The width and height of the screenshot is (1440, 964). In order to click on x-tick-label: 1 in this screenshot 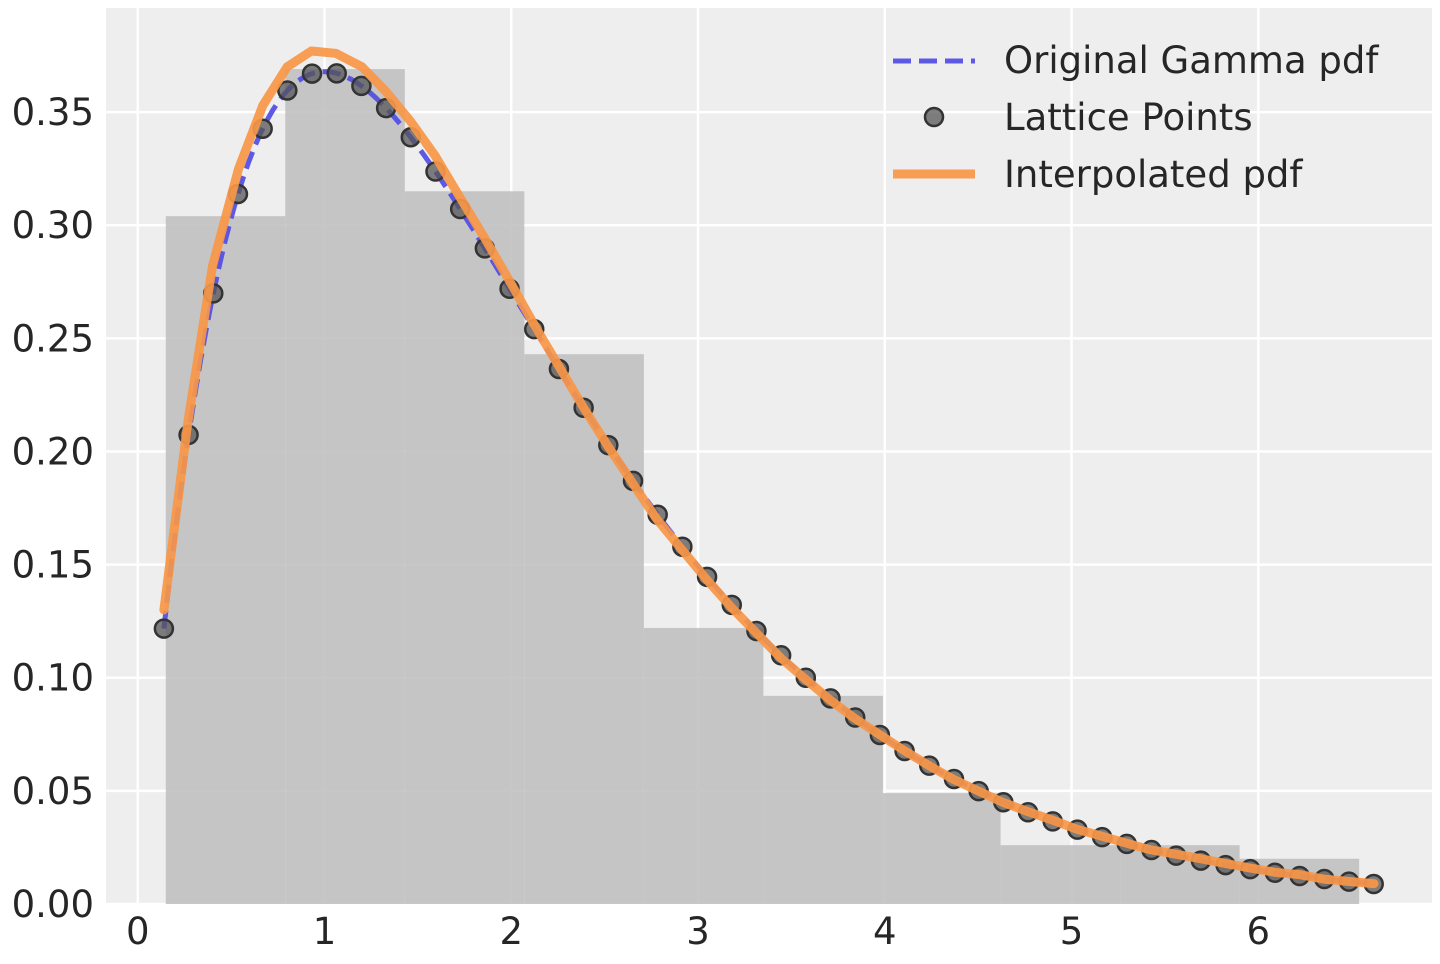, I will do `click(325, 931)`.